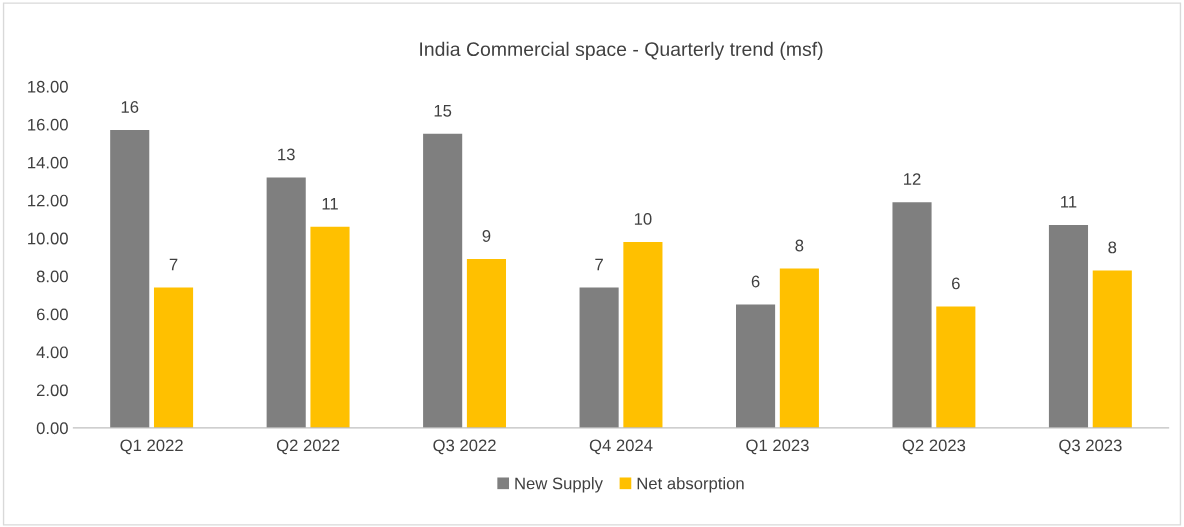  Describe the element at coordinates (559, 485) in the screenshot. I see `legend-label: New Supply` at that location.